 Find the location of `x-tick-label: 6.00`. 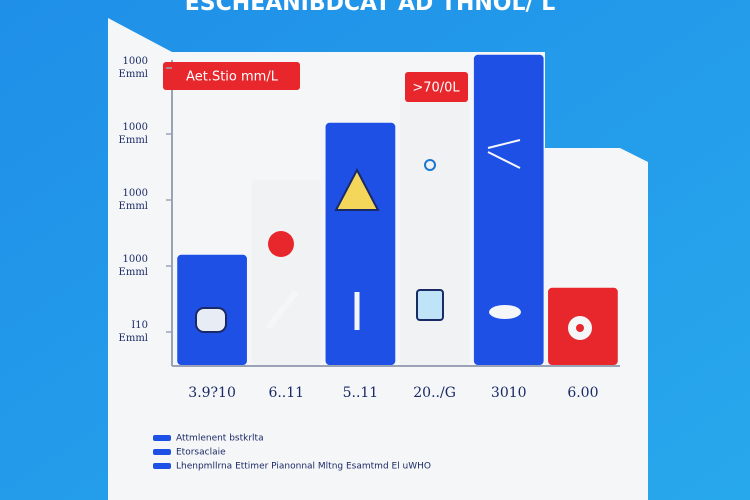

x-tick-label: 6.00 is located at coordinates (582, 393).